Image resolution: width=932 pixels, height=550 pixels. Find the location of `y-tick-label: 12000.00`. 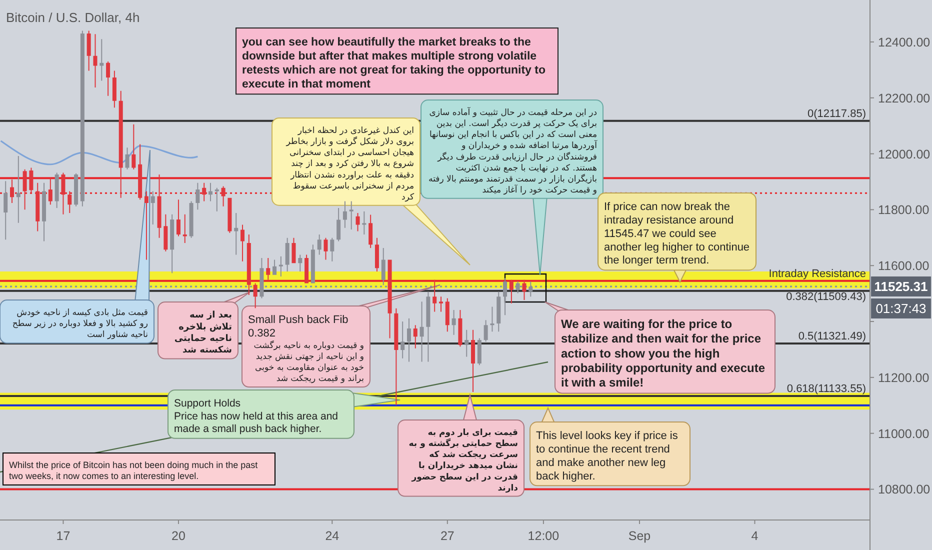

y-tick-label: 12000.00 is located at coordinates (904, 154).